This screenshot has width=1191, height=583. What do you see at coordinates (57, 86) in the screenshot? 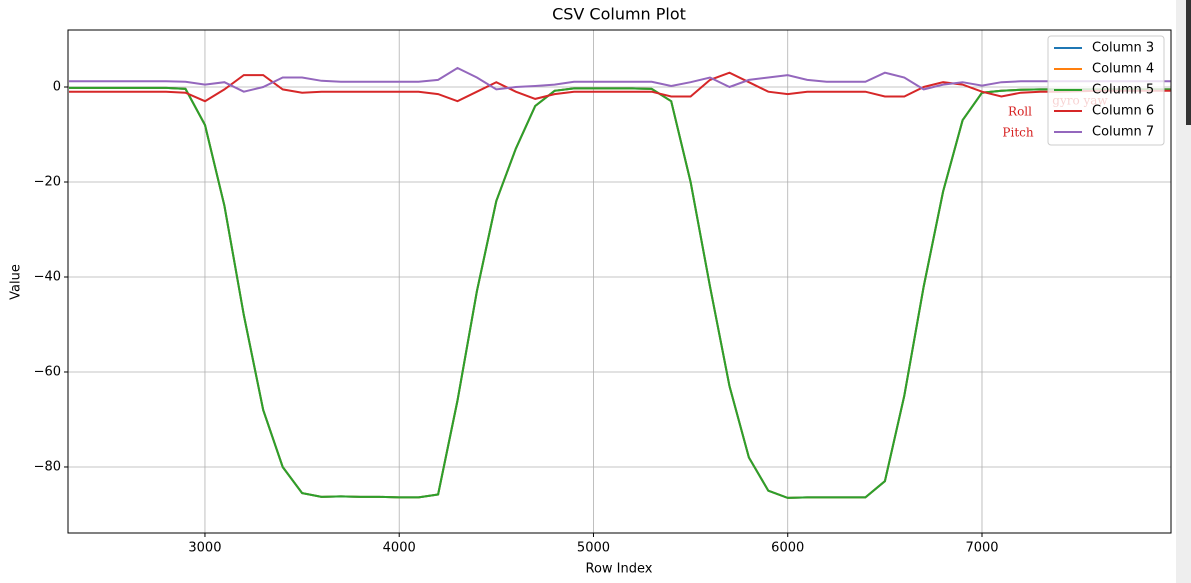
I see `y-tick-label: 0` at bounding box center [57, 86].